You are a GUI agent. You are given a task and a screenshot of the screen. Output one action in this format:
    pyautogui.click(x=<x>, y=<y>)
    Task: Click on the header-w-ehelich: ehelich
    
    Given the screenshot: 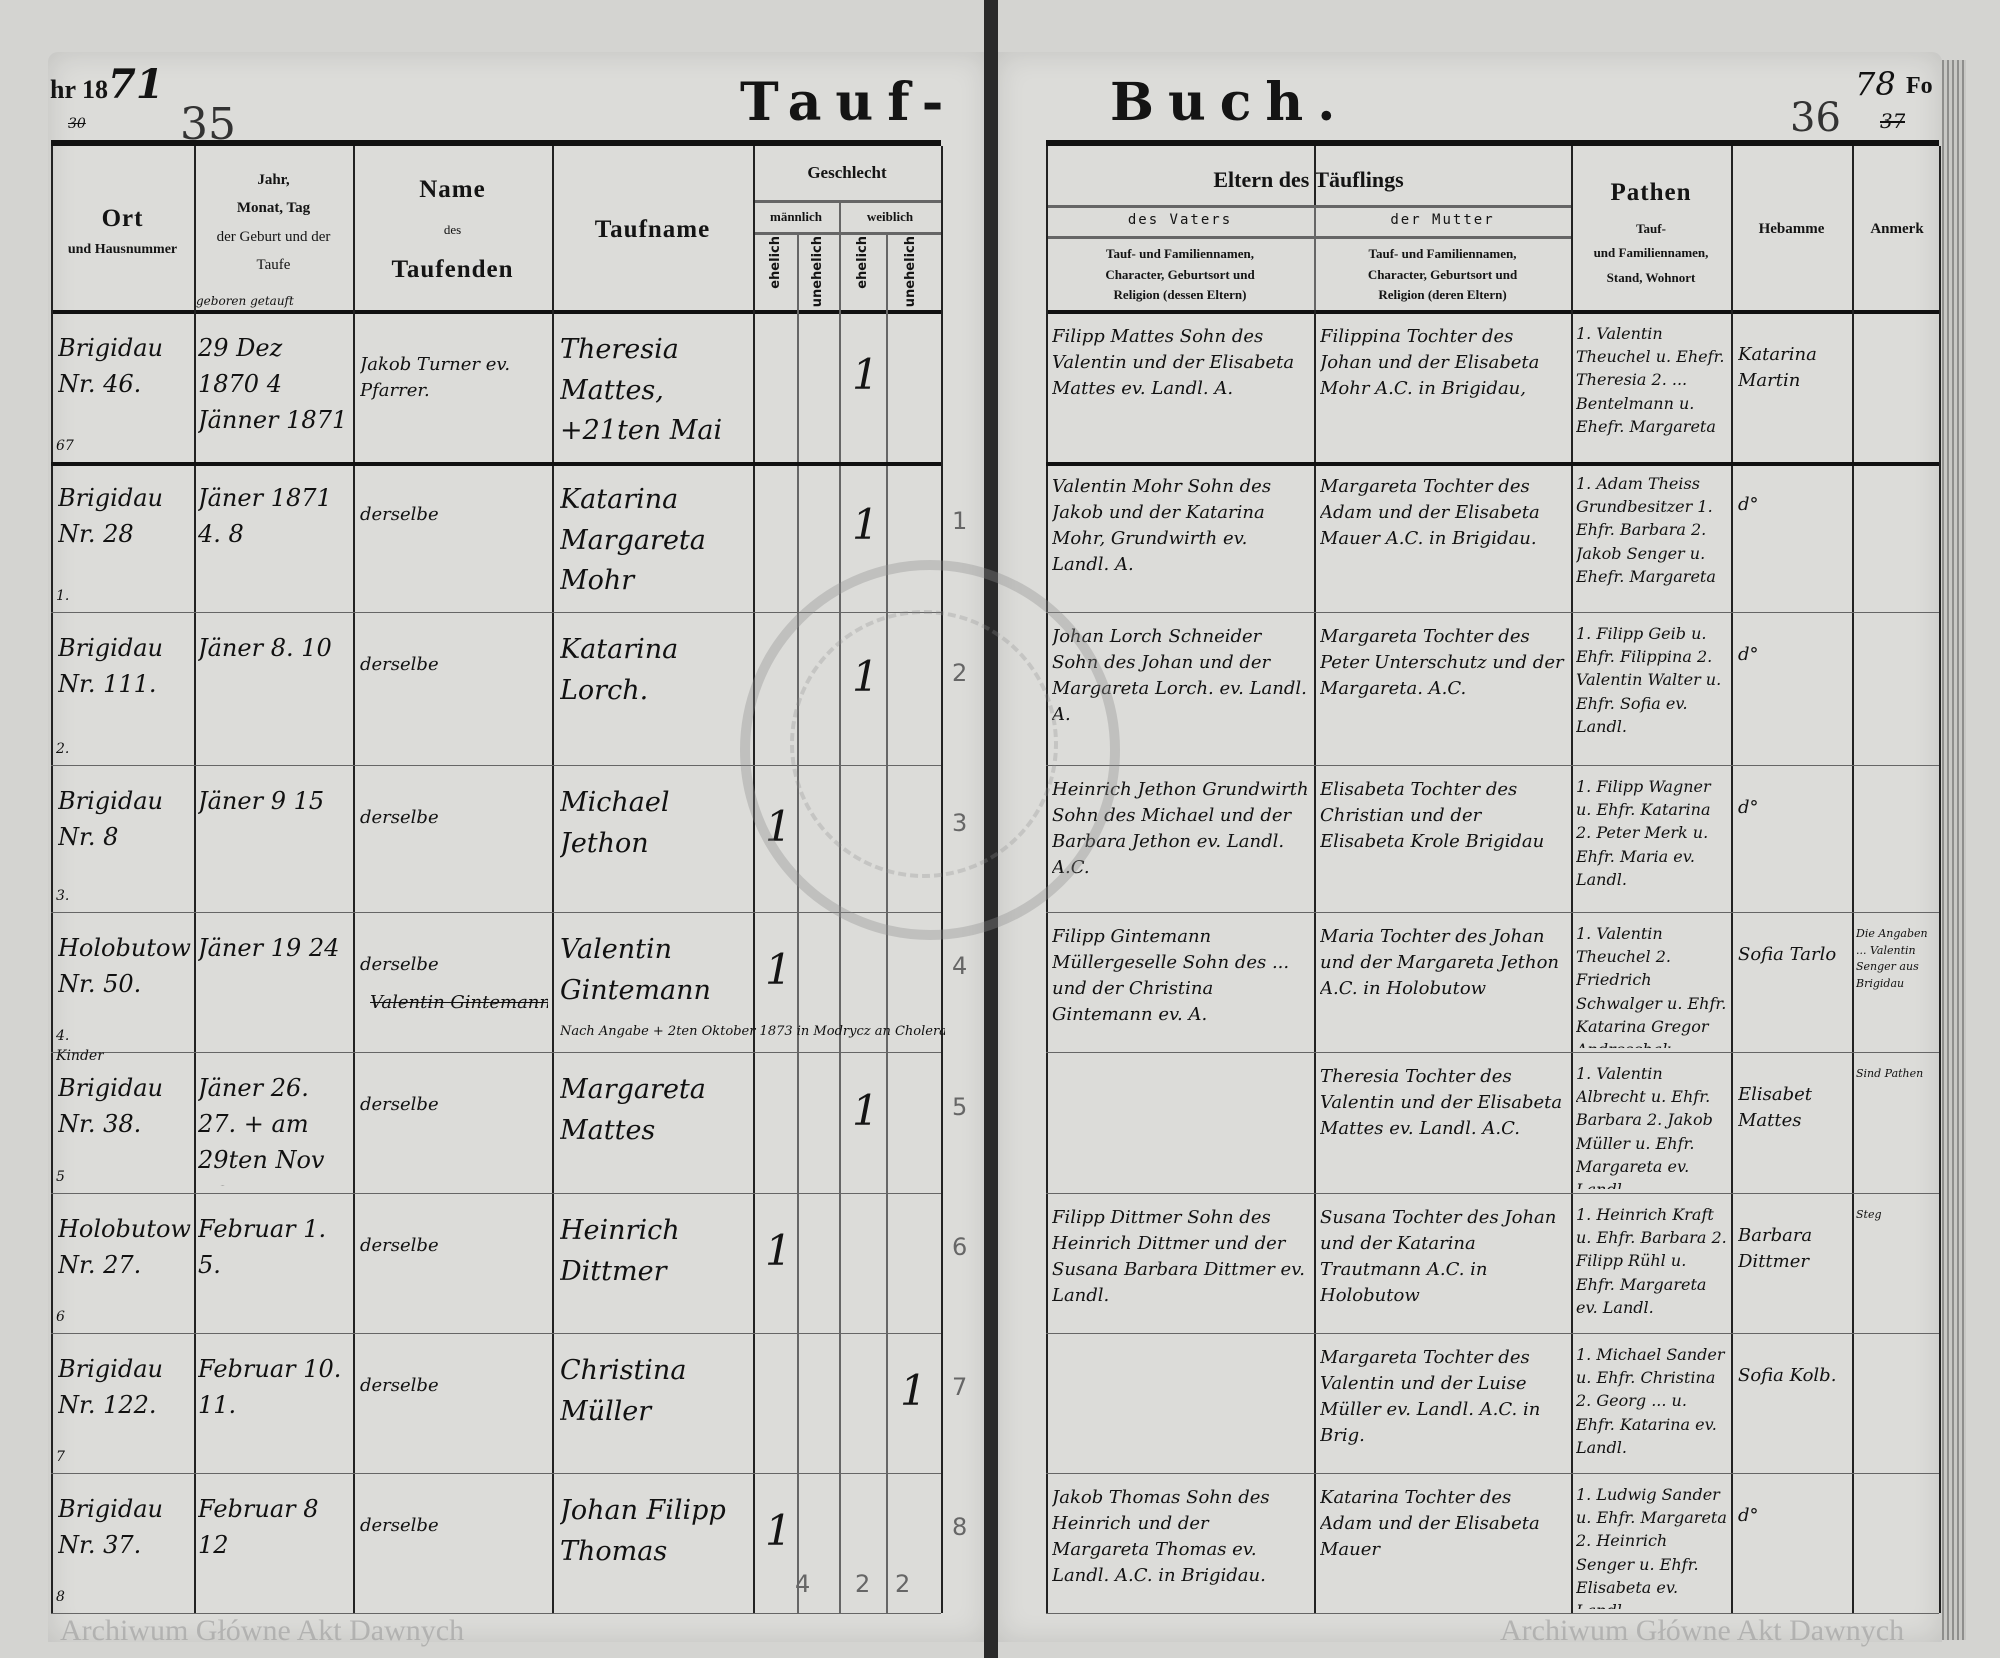 What is the action you would take?
    pyautogui.click(x=862, y=262)
    